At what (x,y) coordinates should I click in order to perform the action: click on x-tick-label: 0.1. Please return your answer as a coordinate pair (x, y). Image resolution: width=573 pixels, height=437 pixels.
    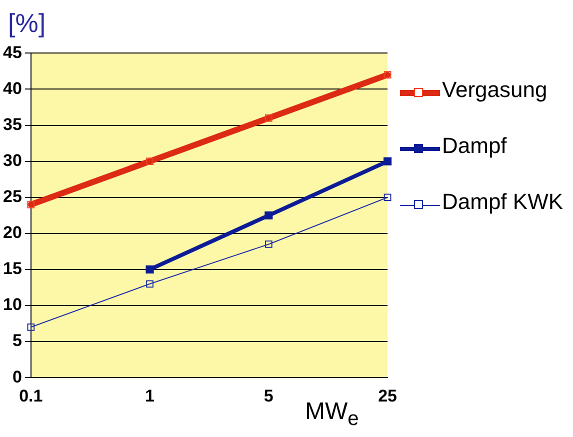
    Looking at the image, I should click on (31, 396).